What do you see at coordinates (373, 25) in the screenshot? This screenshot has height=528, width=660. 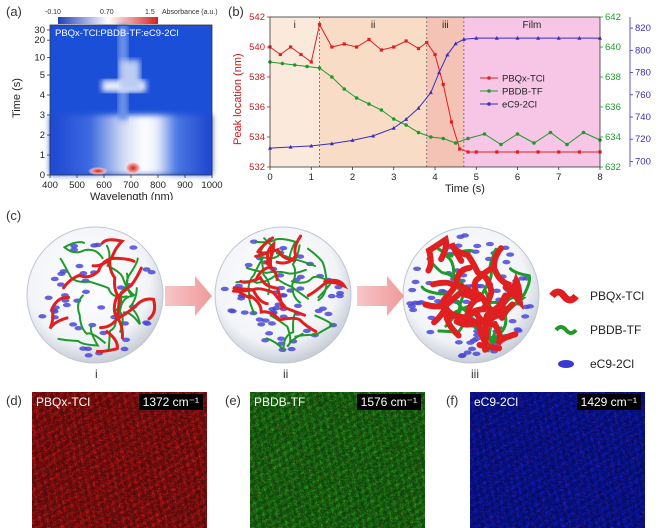 I see `phase-label: ii` at bounding box center [373, 25].